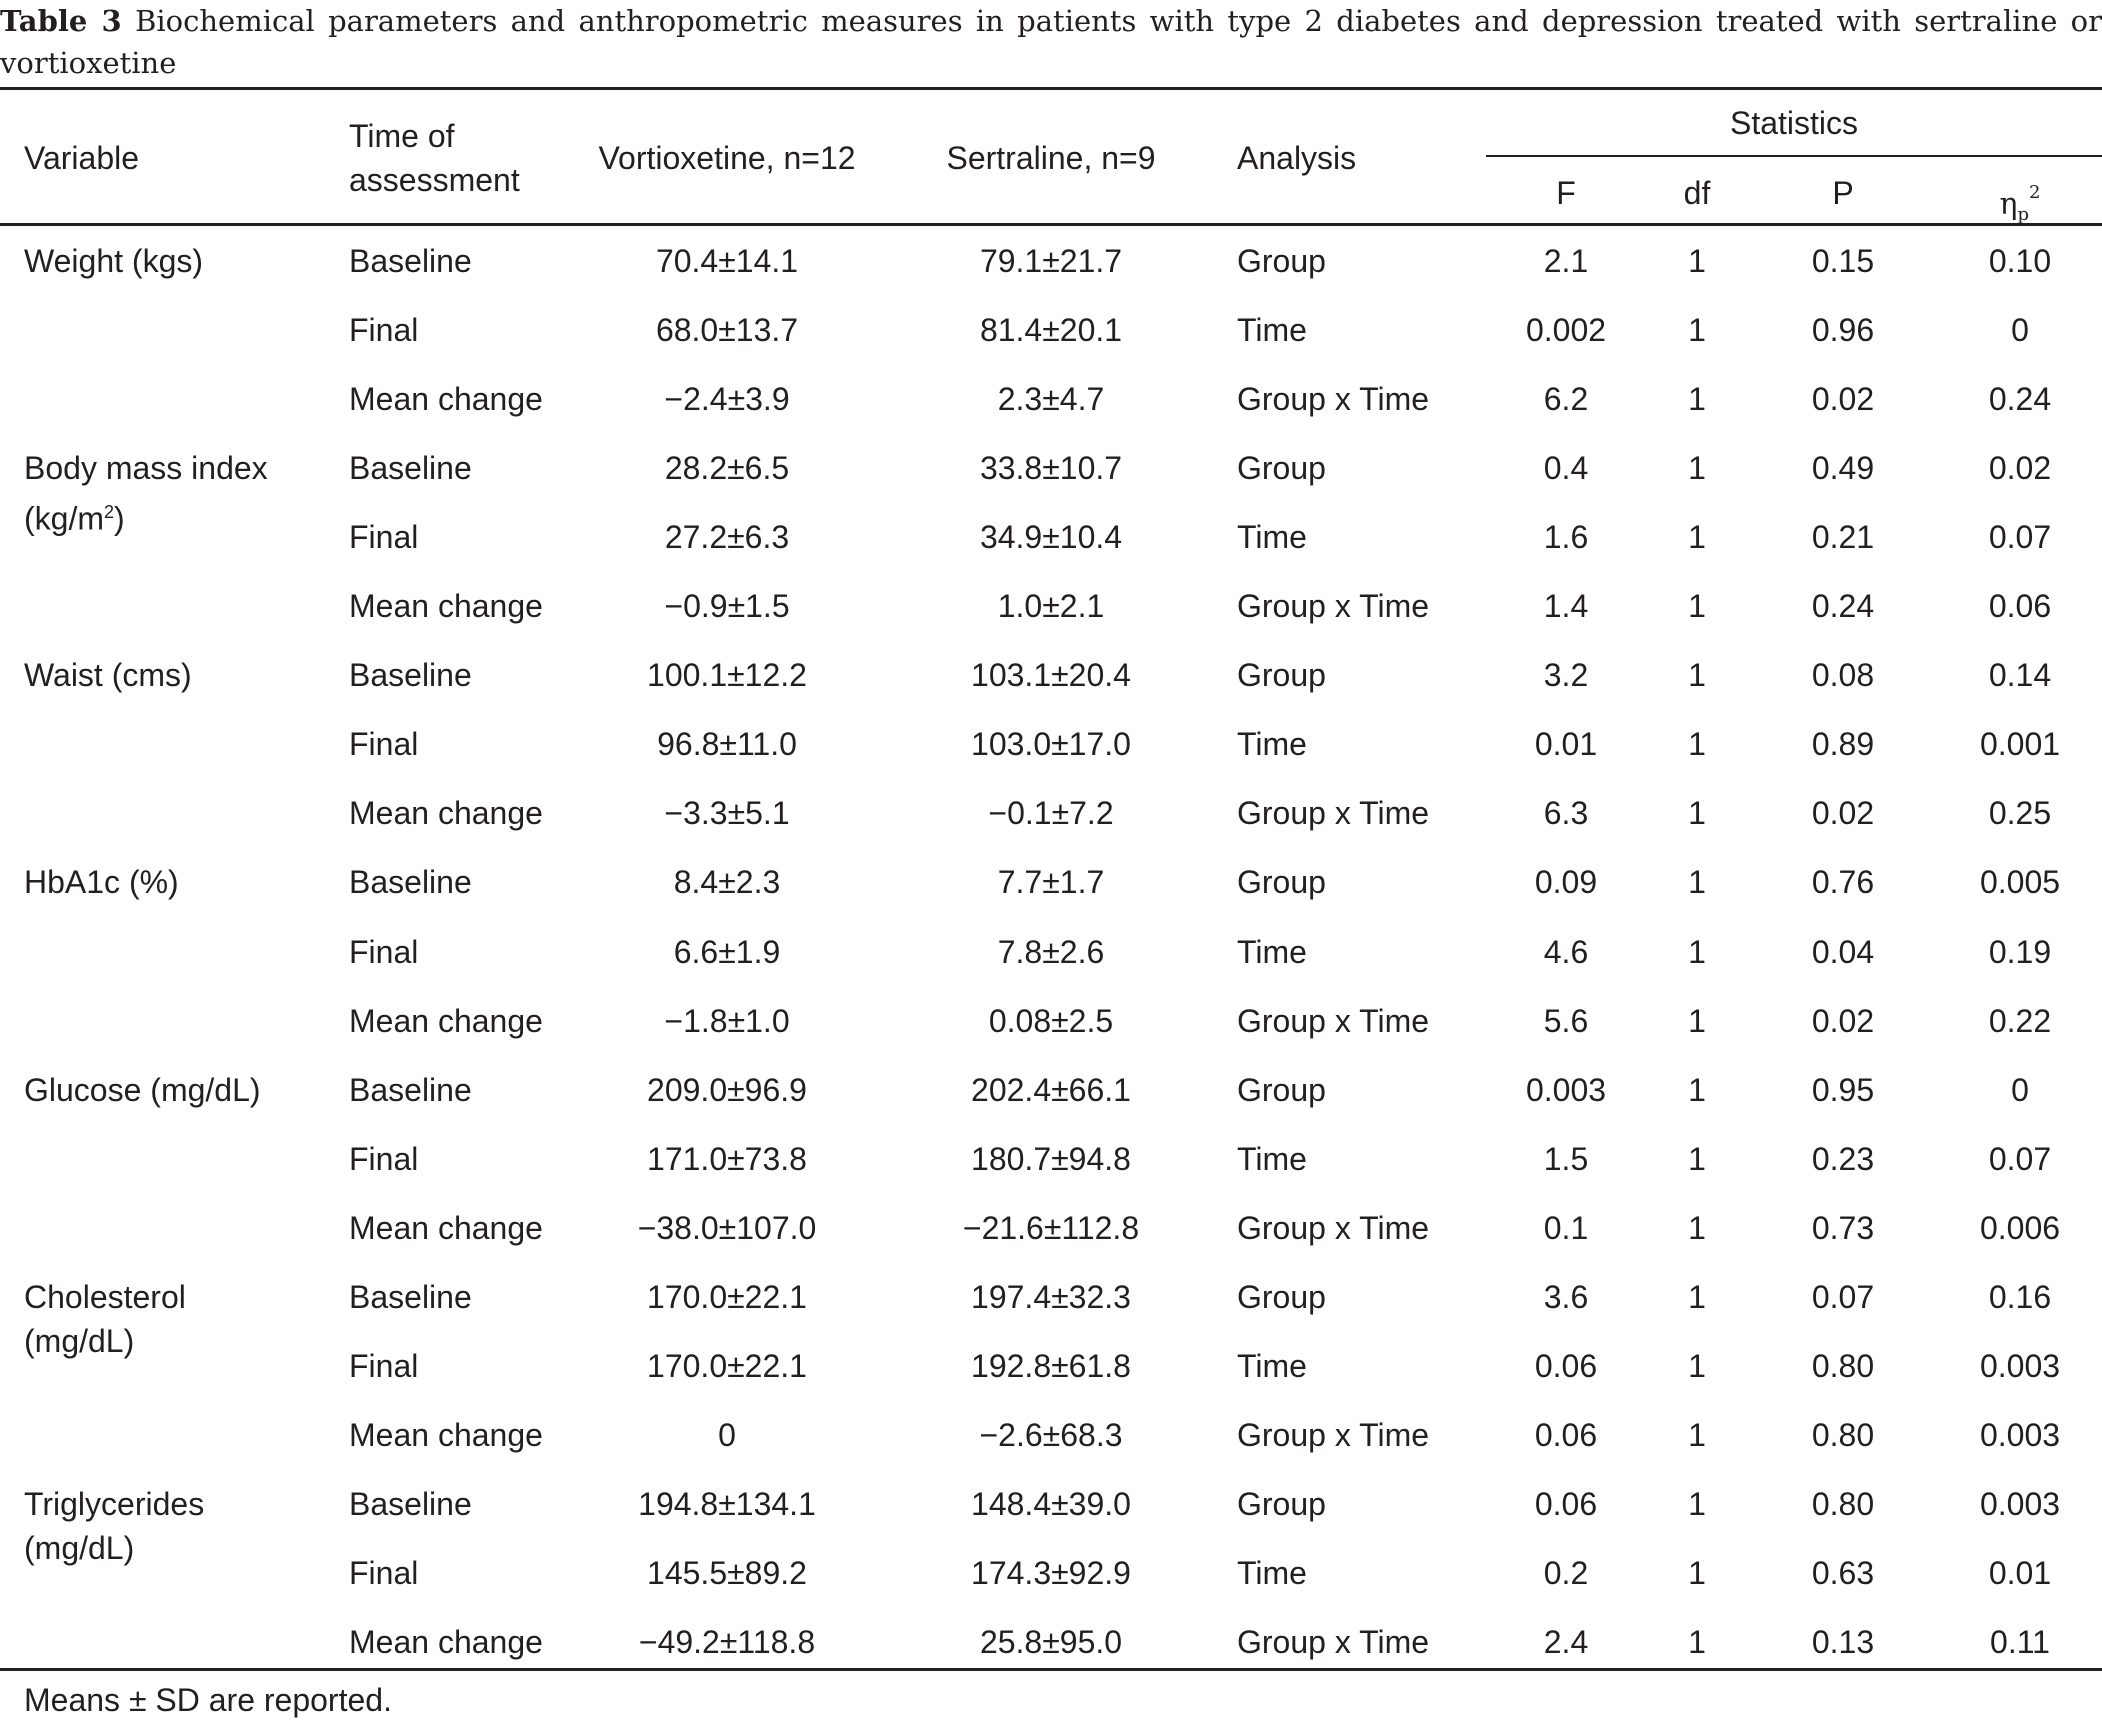 This screenshot has height=1721, width=2102. I want to click on sertraline-cell: 103.1±20.4, so click(1051, 675).